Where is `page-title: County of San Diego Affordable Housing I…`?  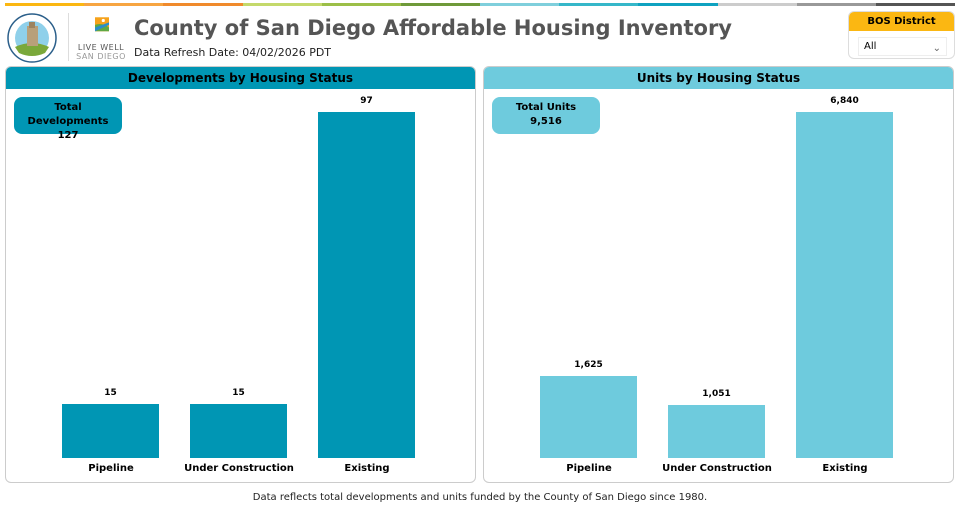
page-title: County of San Diego Affordable Housing I… is located at coordinates (433, 28).